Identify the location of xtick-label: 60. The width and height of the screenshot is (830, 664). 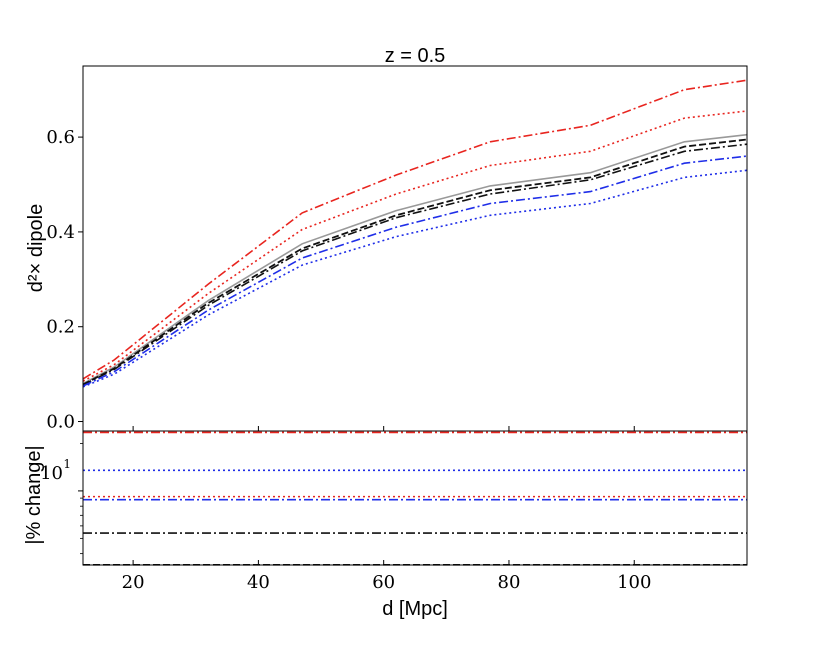
(383, 582).